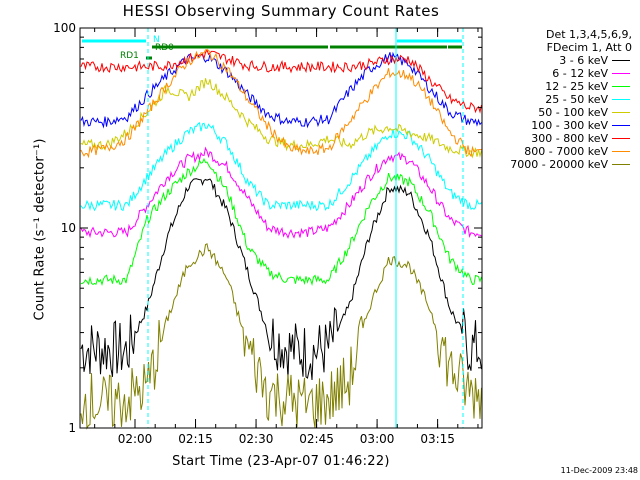  I want to click on chart-title: HESSI Observing Summary Count Rates, so click(281, 11).